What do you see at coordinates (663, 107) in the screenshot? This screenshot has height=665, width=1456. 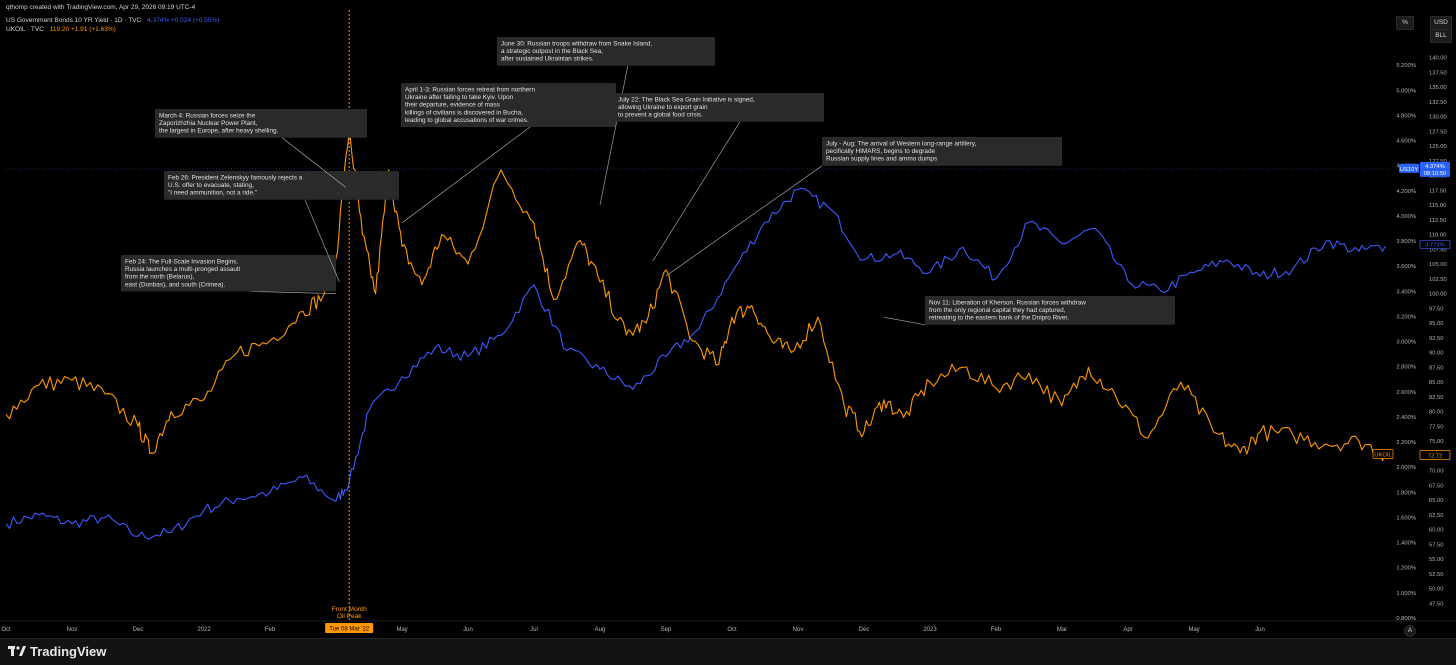 I see `annotation-text-jul22: allowing Ukraine to export grain` at bounding box center [663, 107].